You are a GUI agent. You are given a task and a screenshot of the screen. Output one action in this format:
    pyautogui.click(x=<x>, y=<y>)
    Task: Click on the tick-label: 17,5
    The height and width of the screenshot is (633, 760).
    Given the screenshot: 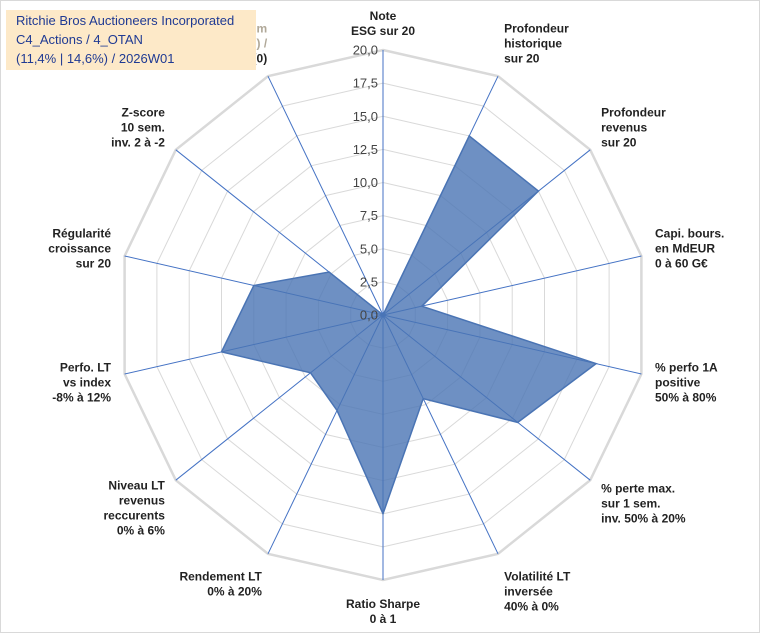 What is the action you would take?
    pyautogui.click(x=365, y=83)
    